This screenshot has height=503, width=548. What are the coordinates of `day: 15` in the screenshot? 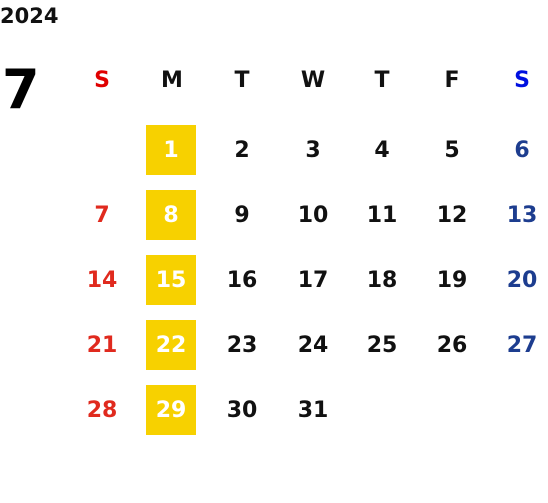 It's located at (171, 280).